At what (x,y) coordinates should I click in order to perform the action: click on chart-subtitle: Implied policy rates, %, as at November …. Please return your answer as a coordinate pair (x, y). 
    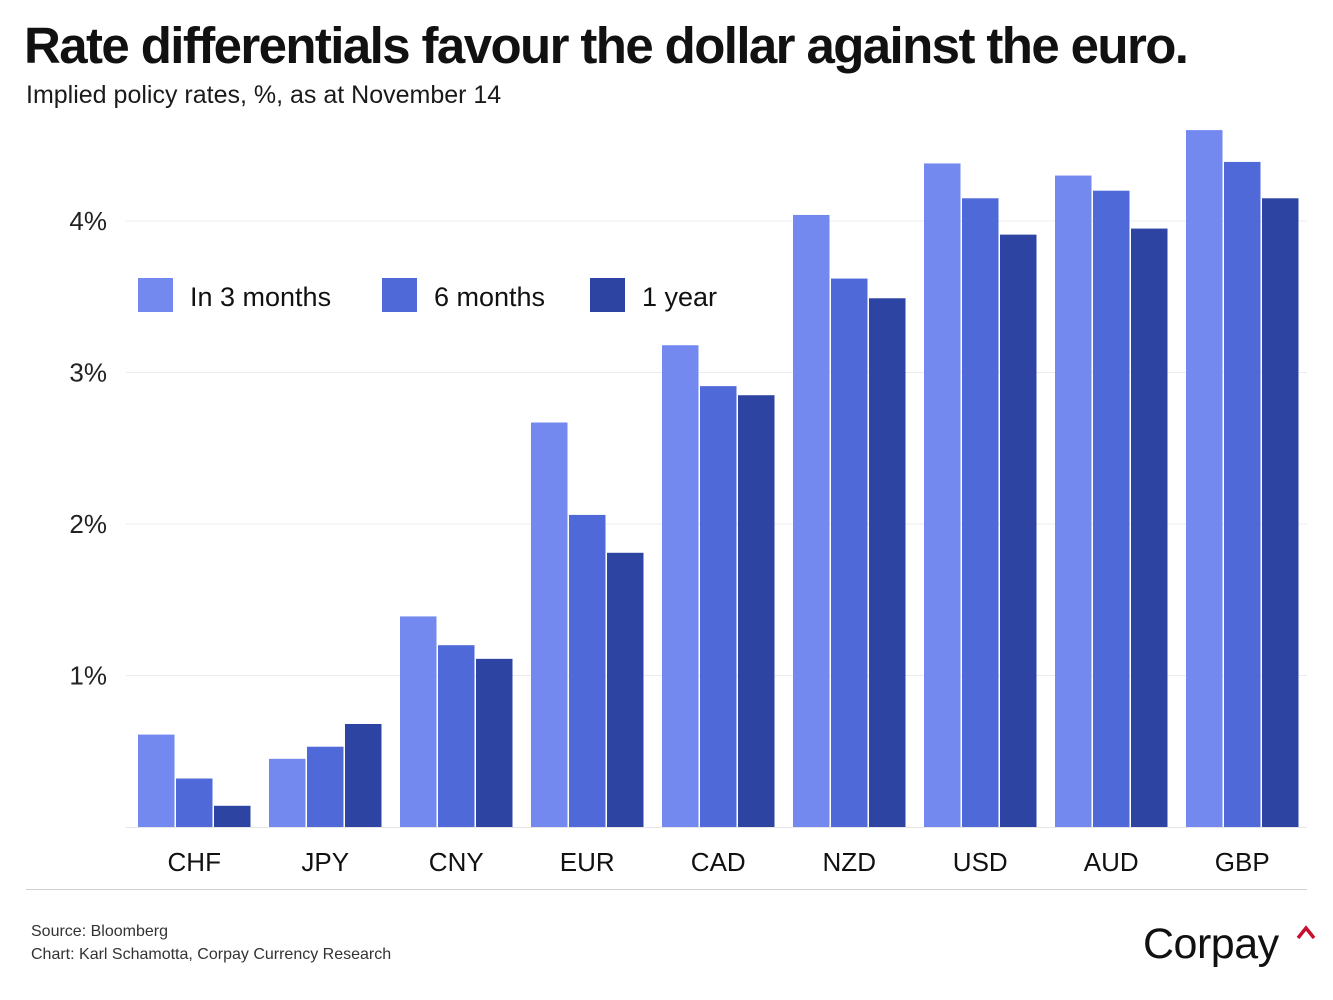
    Looking at the image, I should click on (264, 95).